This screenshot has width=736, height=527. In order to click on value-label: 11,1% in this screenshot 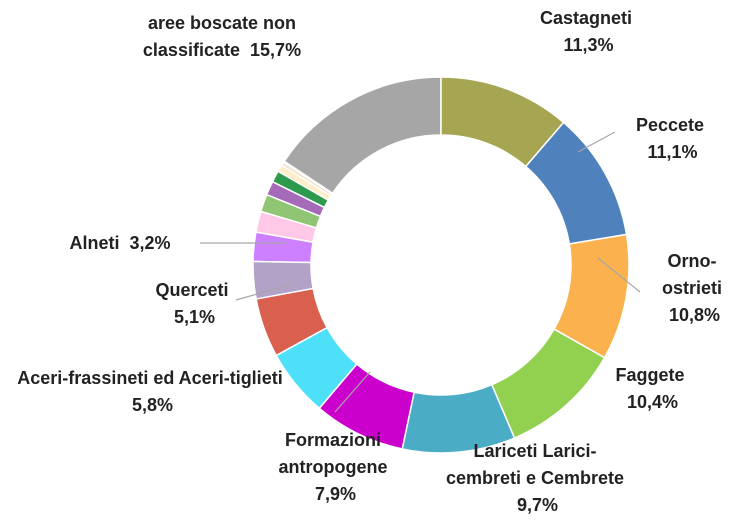, I will do `click(672, 152)`.